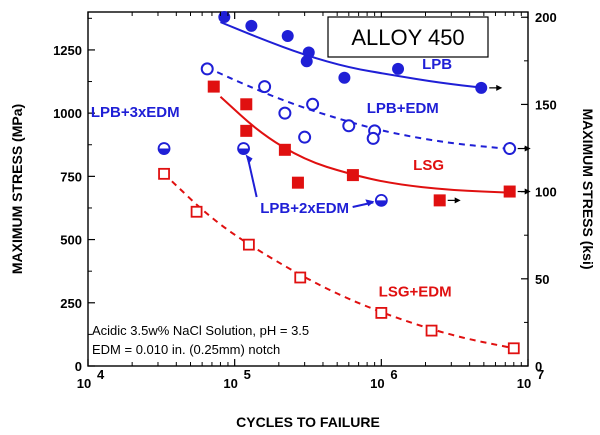  Describe the element at coordinates (304, 208) in the screenshot. I see `annotation-lpb-2xedm: LPB+2xEDM` at that location.